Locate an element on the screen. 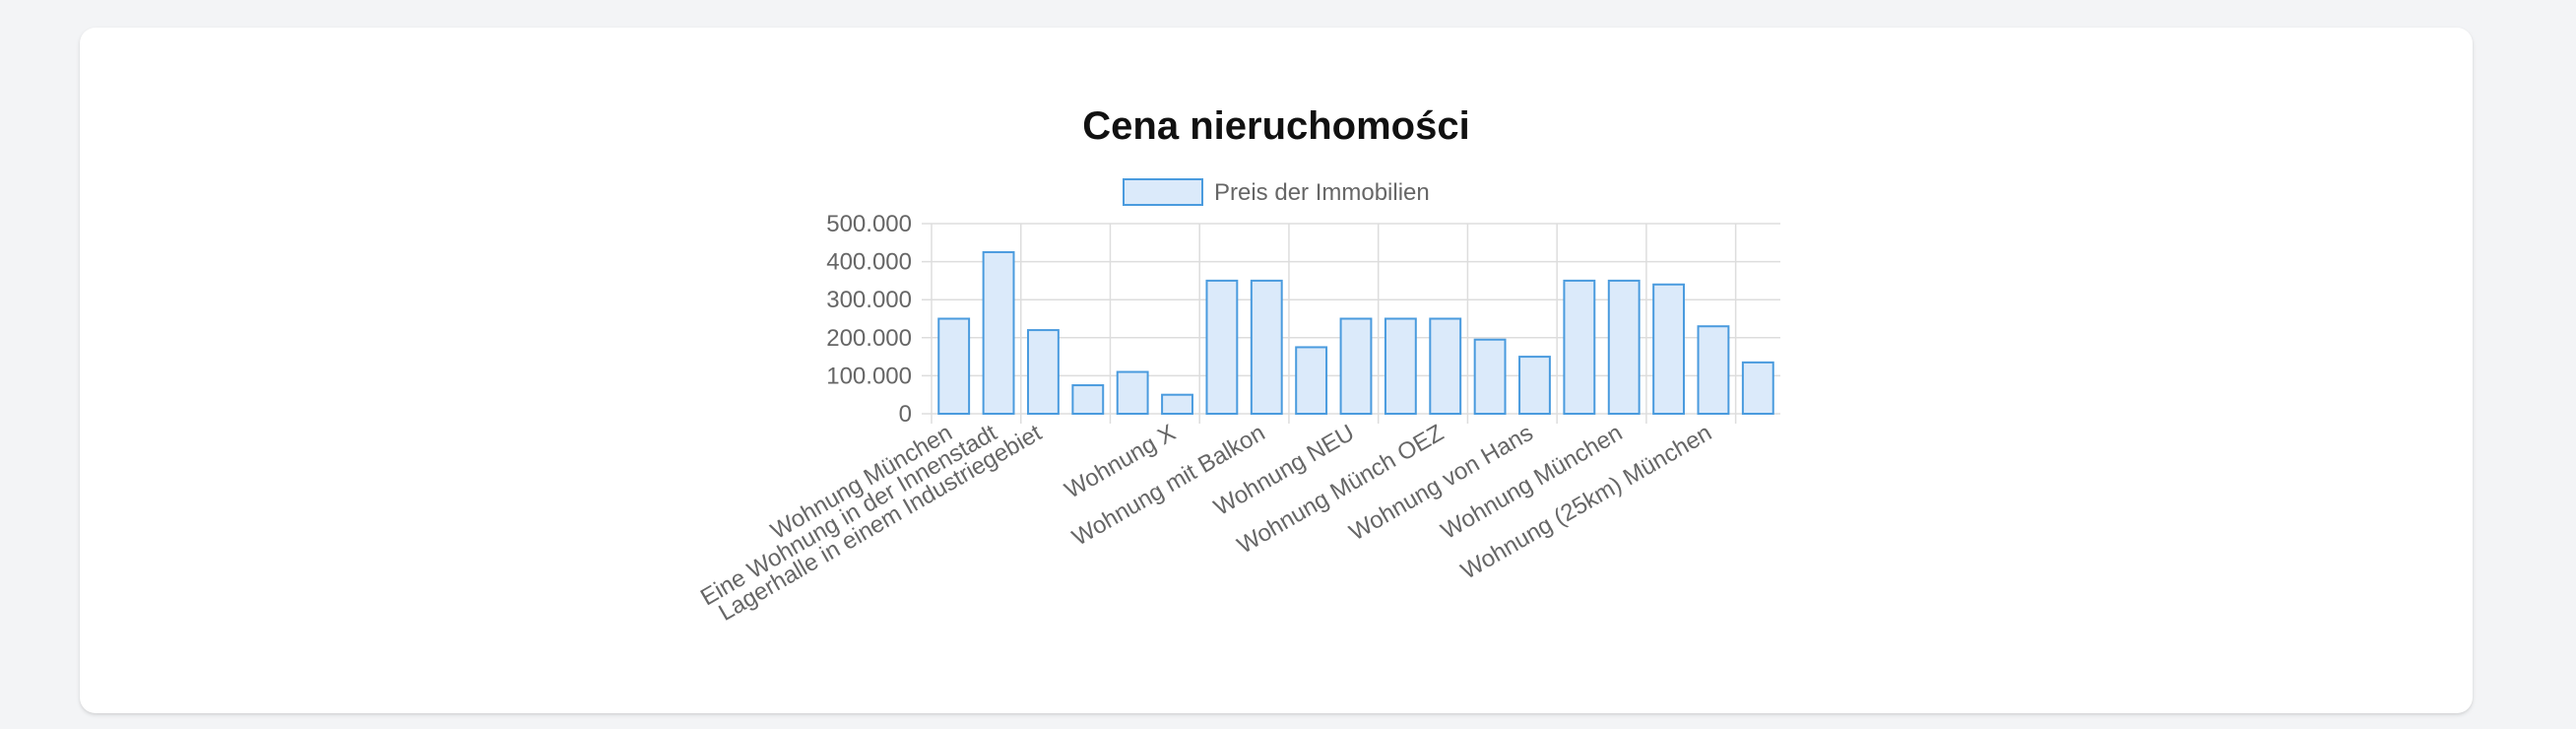 This screenshot has width=2576, height=729. chart-legend: Preis der Immobilien is located at coordinates (1276, 192).